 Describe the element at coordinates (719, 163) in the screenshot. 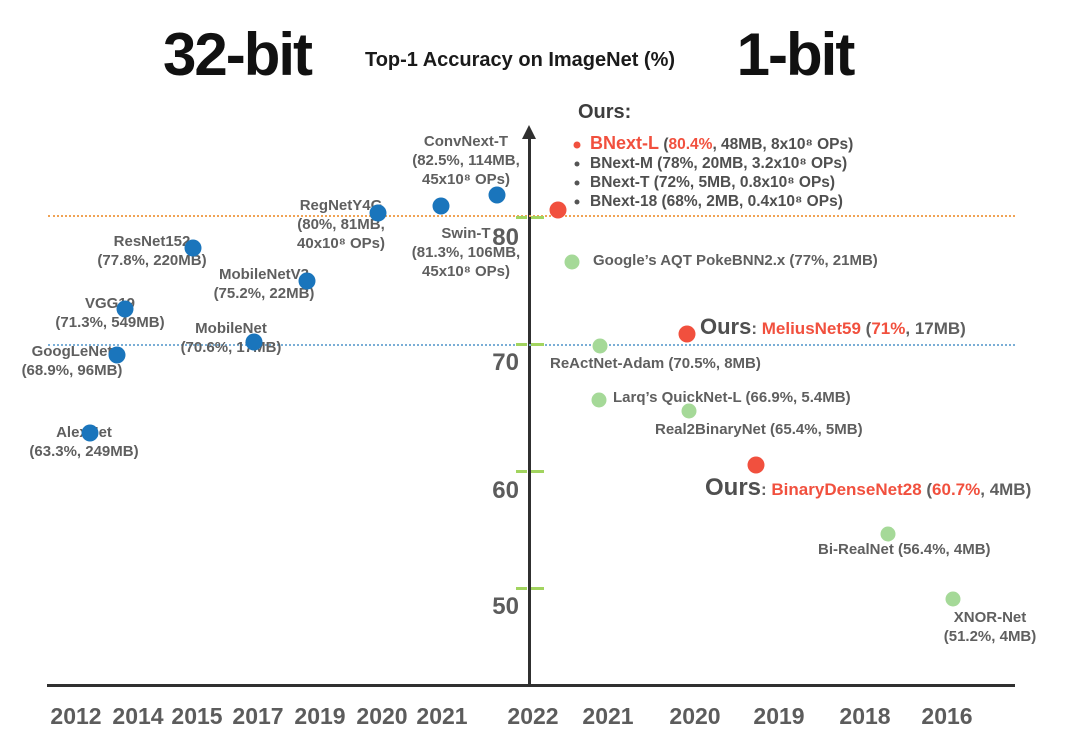

I see `legend-item-bnext-m: BNext-M (78%, 20MB, 3.2x10⁸ OPs)` at that location.